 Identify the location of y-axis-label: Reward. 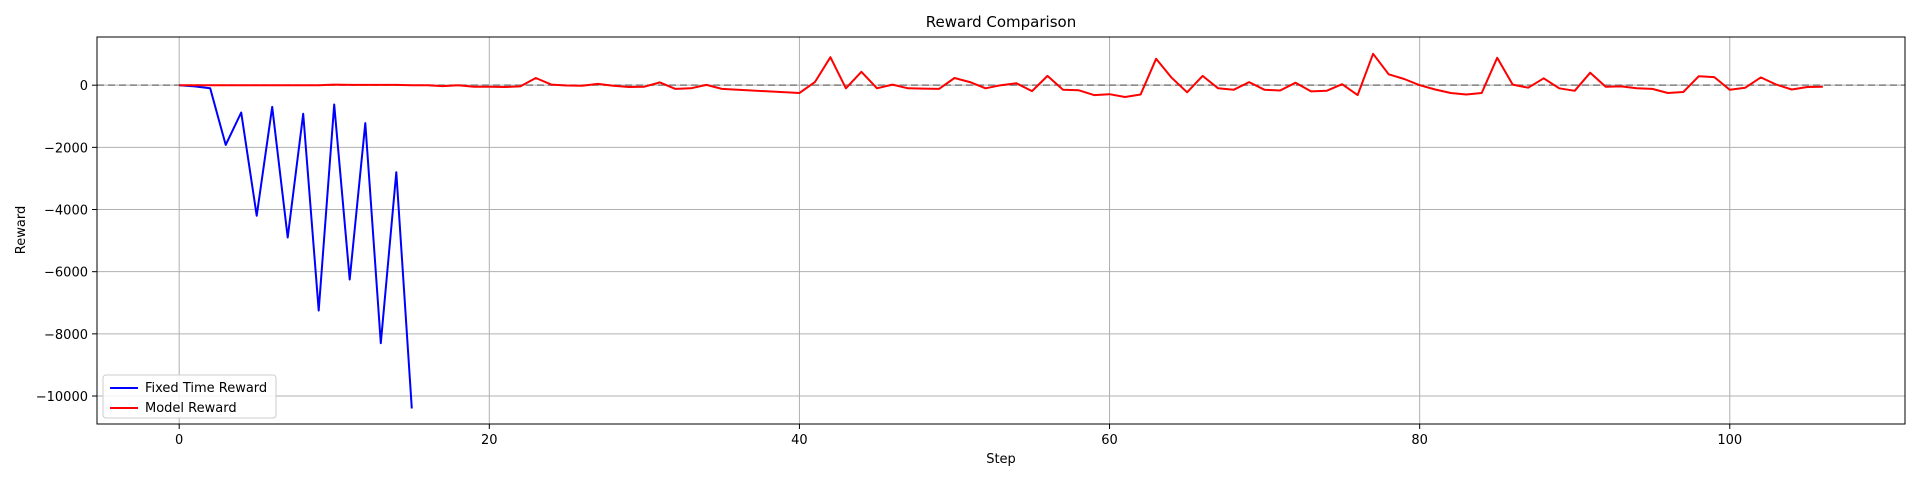
(21, 230).